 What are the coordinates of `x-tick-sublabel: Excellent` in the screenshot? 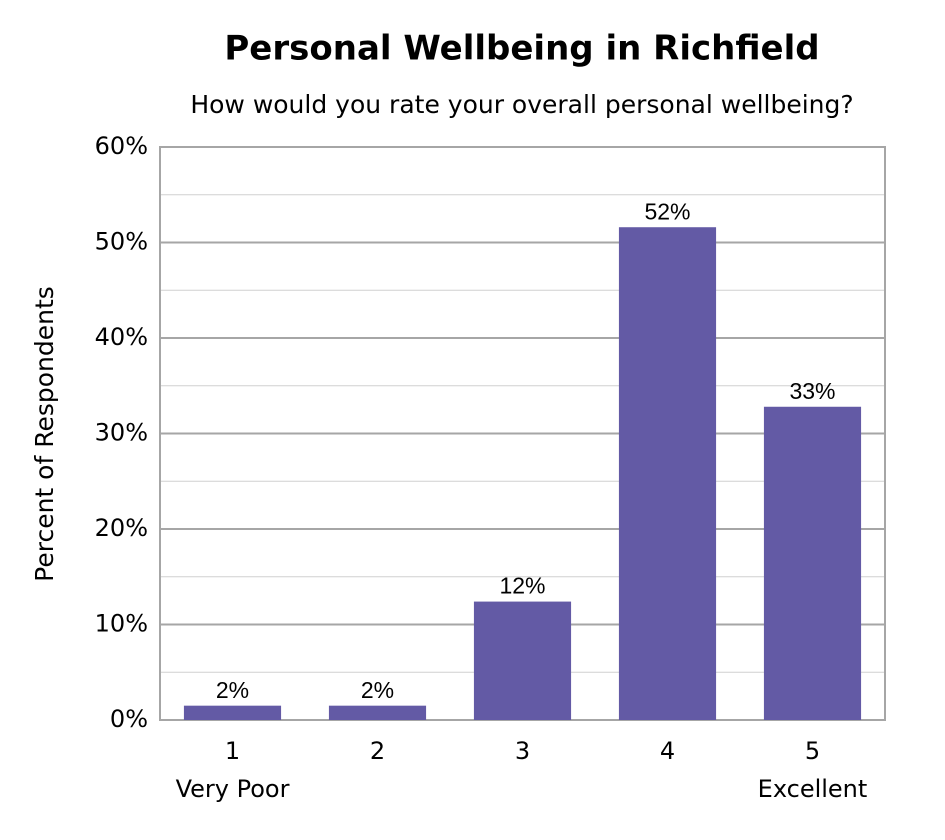 It's located at (813, 789).